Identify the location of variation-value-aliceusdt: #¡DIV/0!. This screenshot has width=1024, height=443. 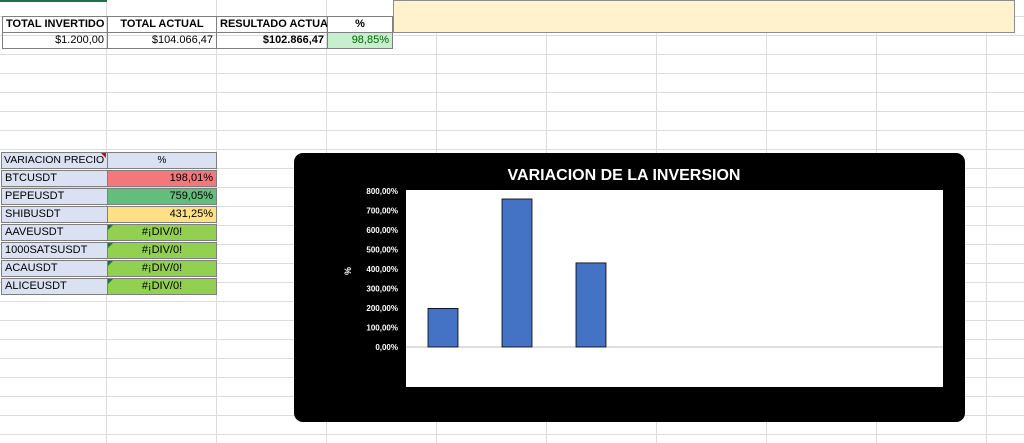
(162, 286).